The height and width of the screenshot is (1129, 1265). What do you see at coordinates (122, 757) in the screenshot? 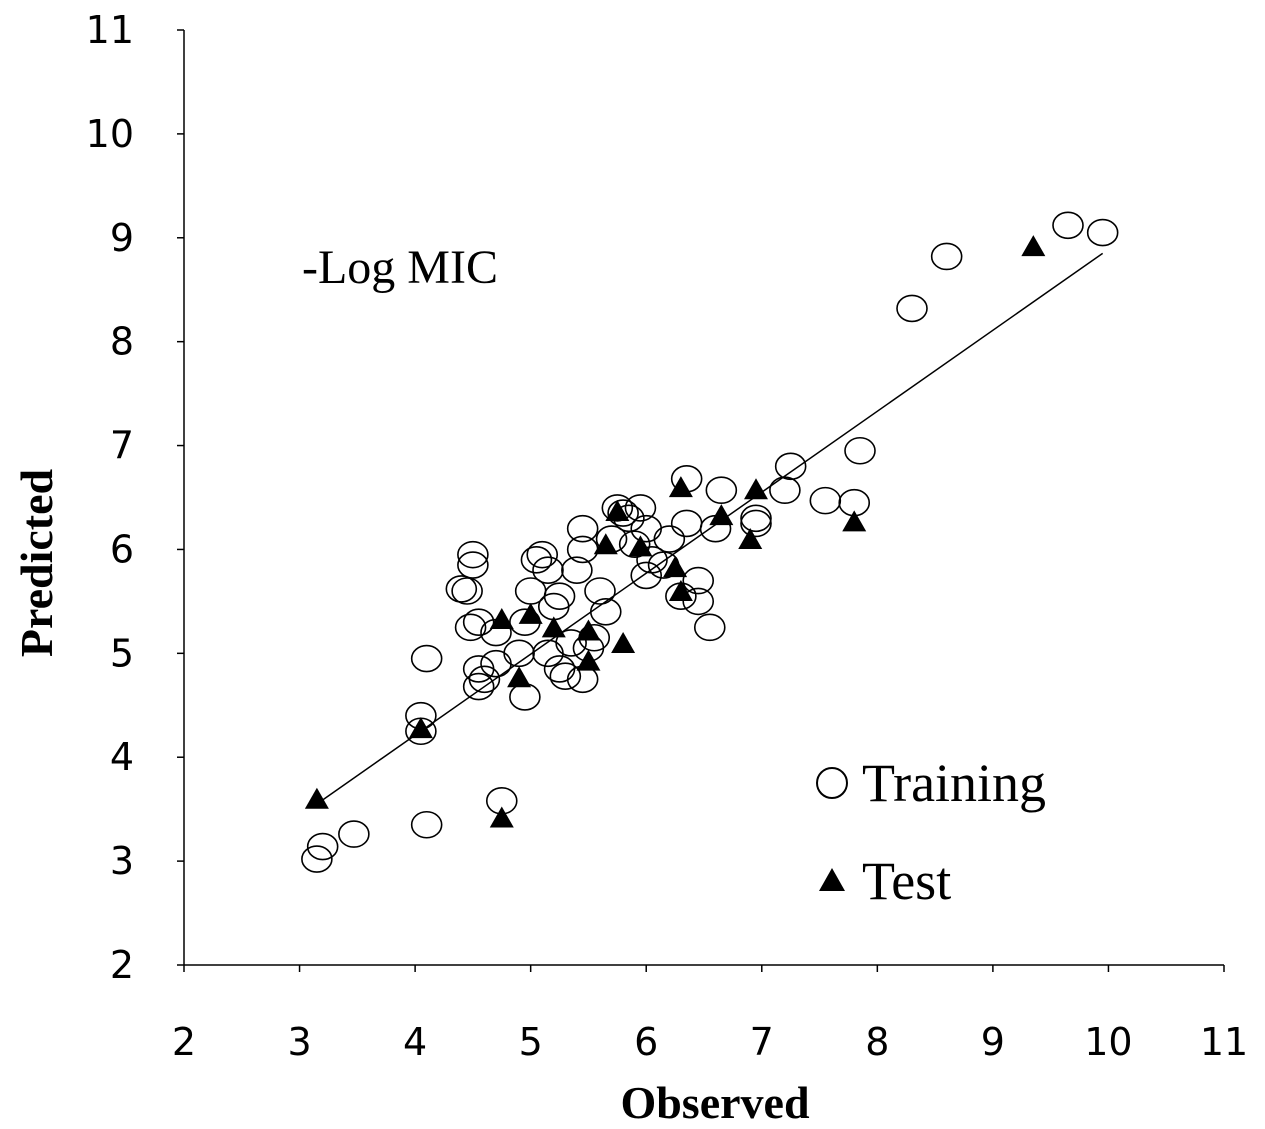
I see `y-tick-label: 4` at bounding box center [122, 757].